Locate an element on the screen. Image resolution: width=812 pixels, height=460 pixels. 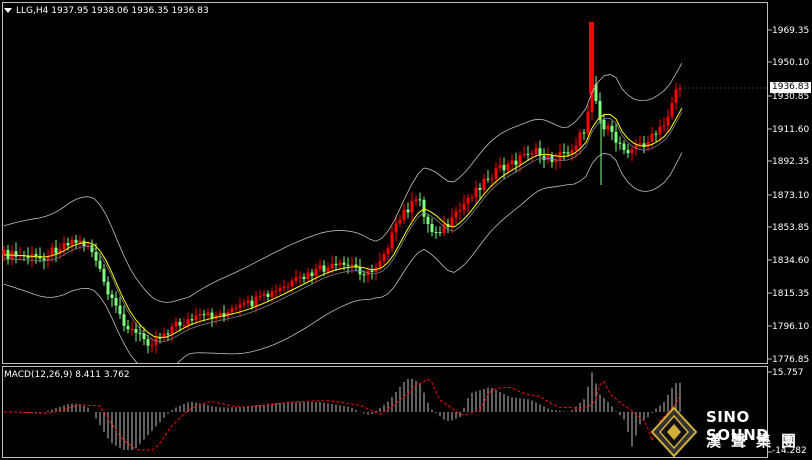
price-level: 1834.60 is located at coordinates (791, 261).